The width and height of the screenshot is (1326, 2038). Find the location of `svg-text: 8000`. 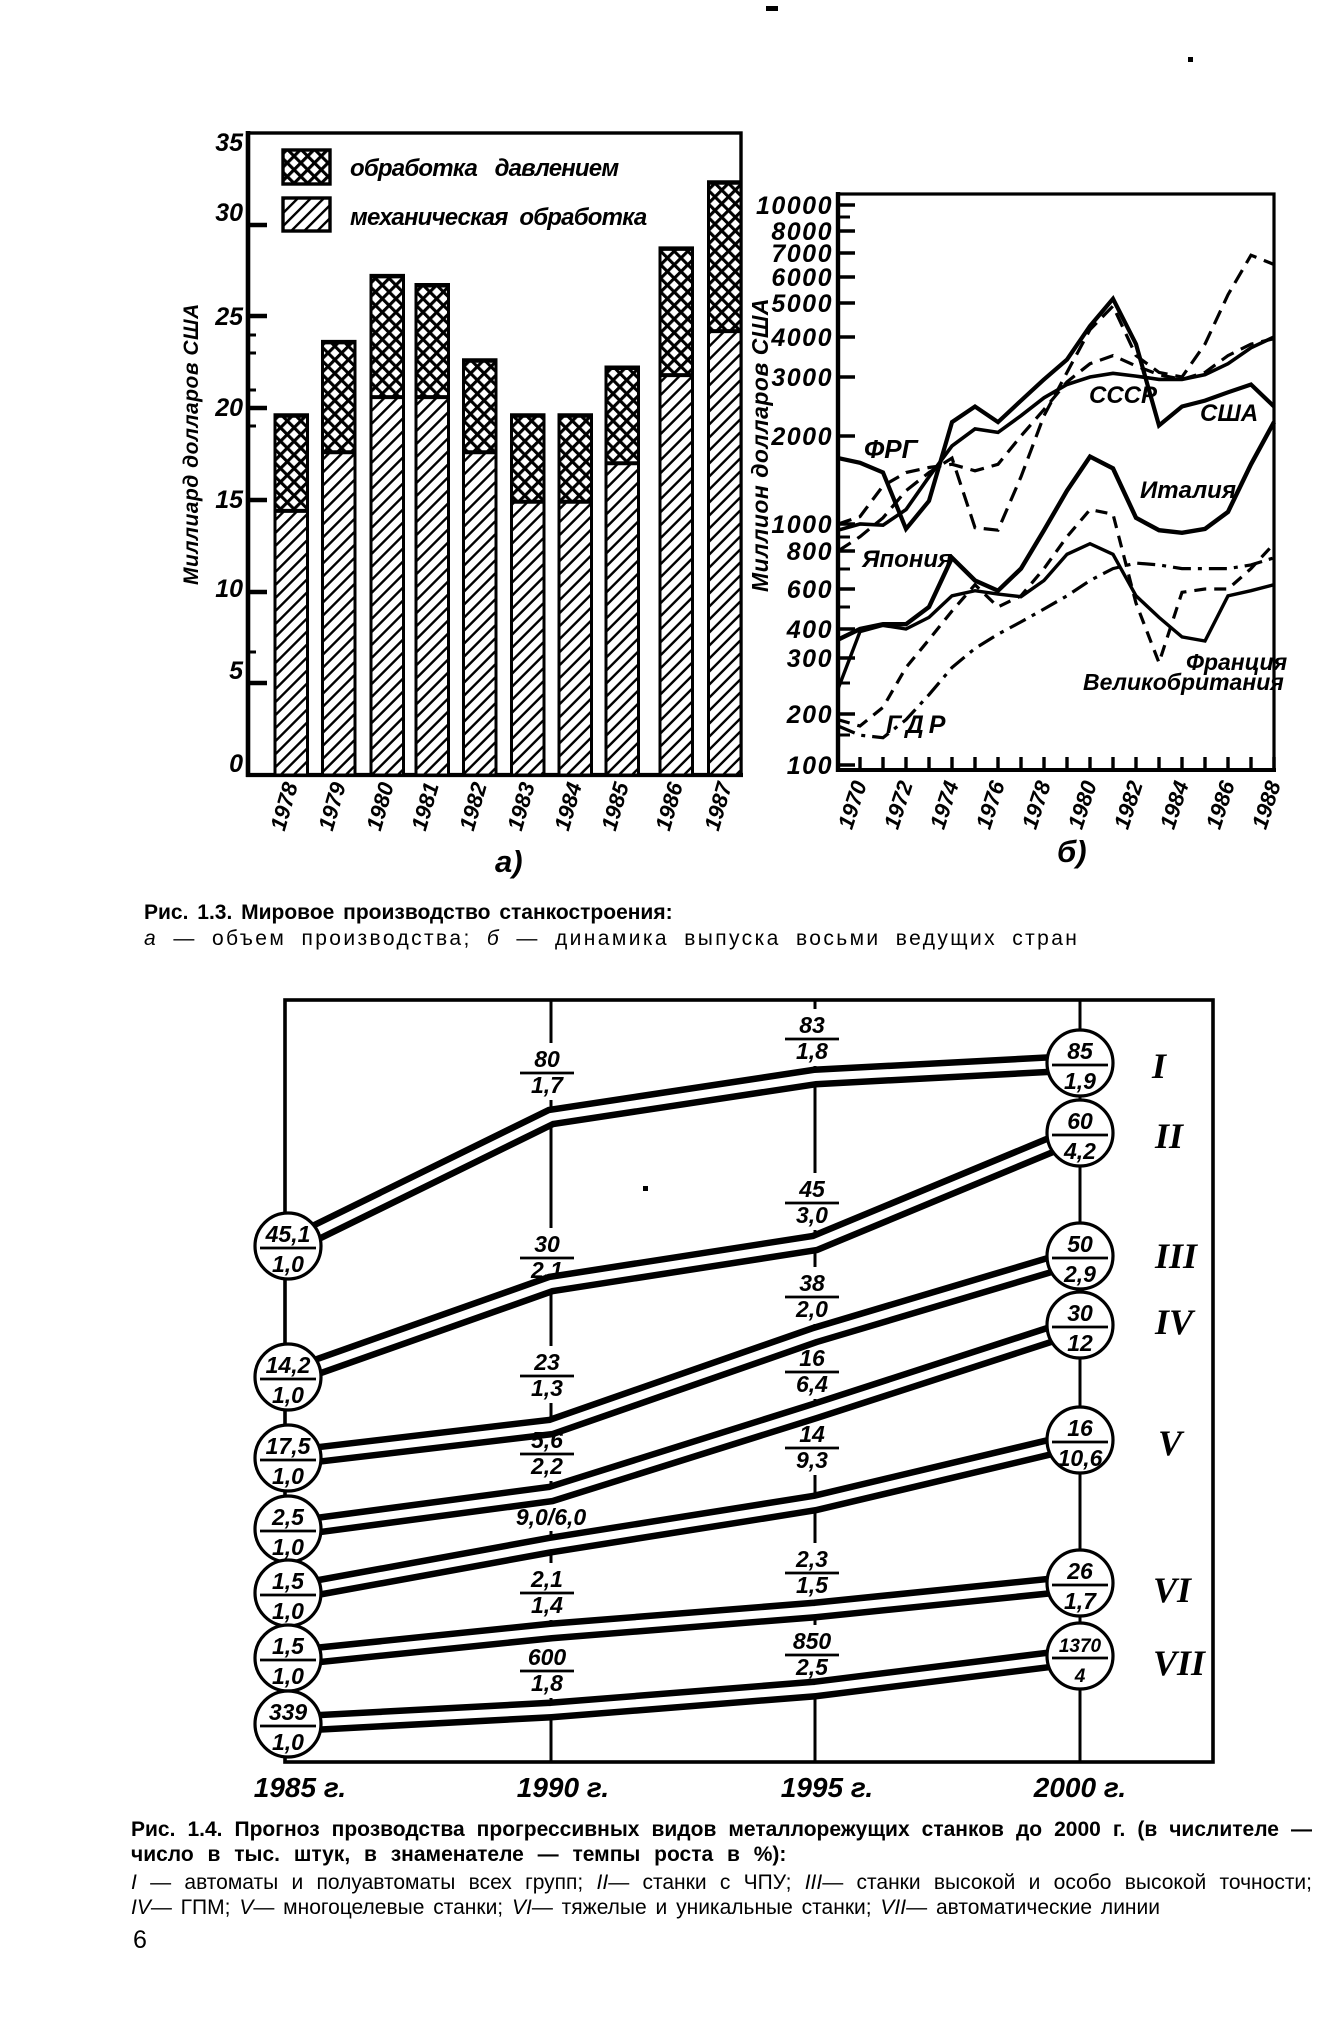

svg-text: 8000 is located at coordinates (802, 232).